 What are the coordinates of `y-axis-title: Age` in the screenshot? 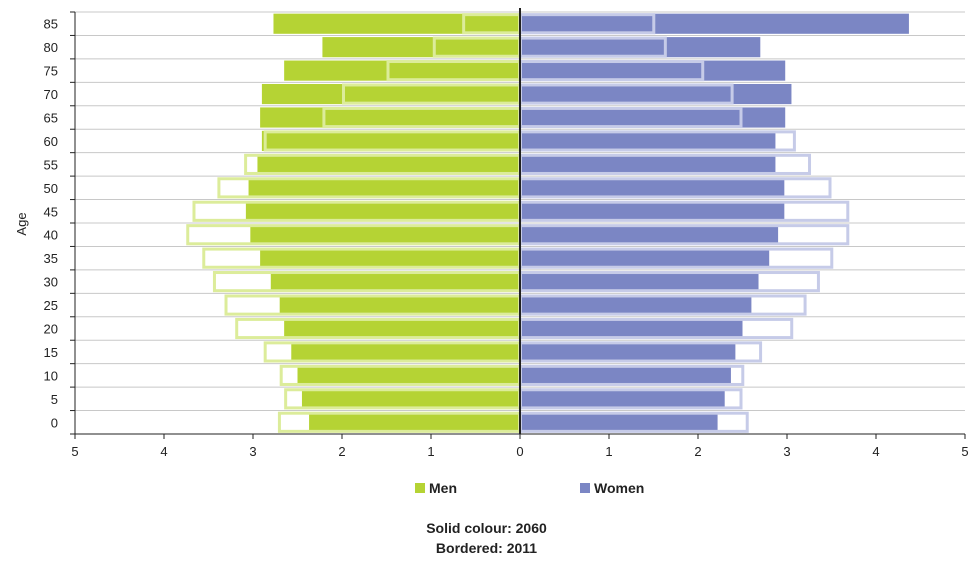 It's located at (21, 223).